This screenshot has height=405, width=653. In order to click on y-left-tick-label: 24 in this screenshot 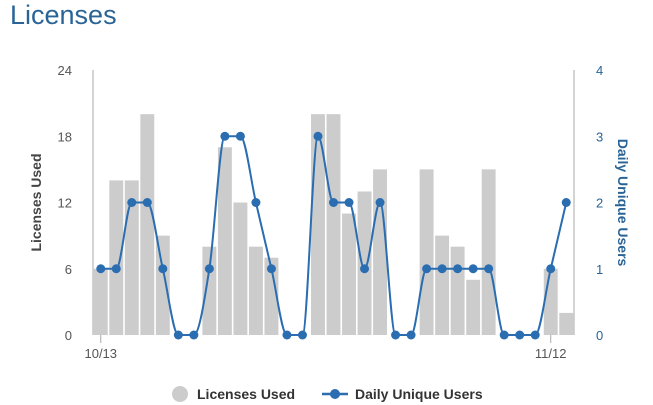, I will do `click(65, 70)`.